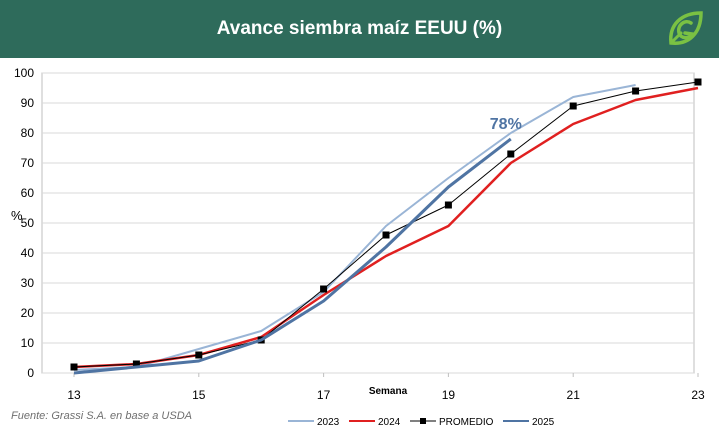 Image resolution: width=719 pixels, height=443 pixels. What do you see at coordinates (28, 193) in the screenshot?
I see `y-tick-label: 60` at bounding box center [28, 193].